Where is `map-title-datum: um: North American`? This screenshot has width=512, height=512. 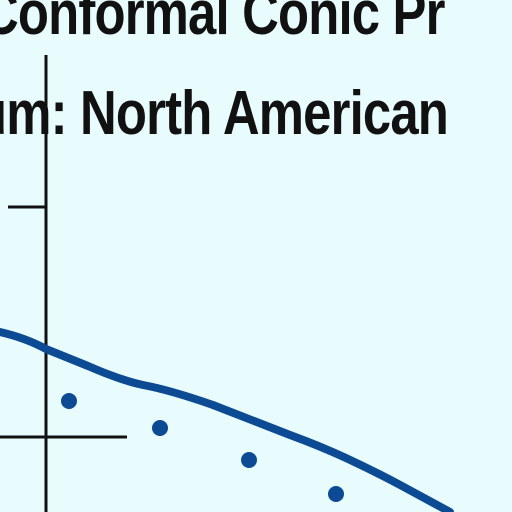 map-title-datum: um: North American is located at coordinates (224, 113).